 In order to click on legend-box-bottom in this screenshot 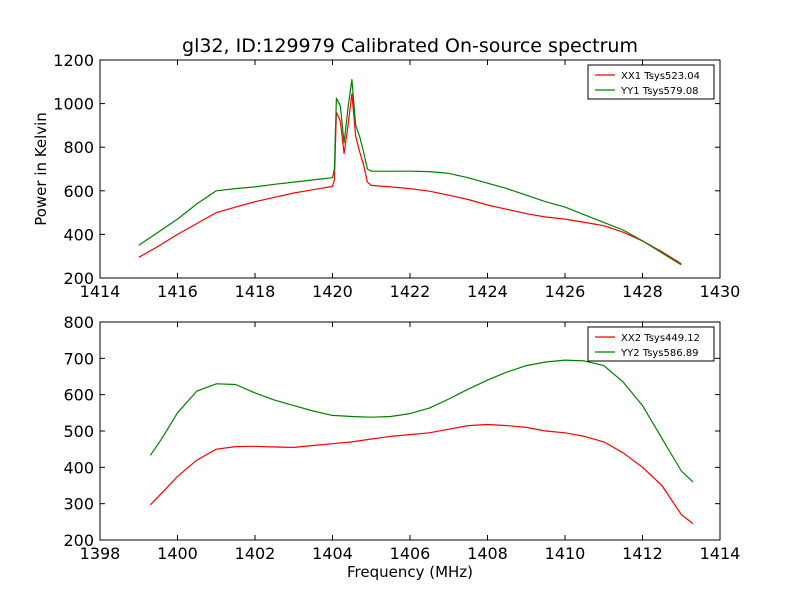, I will do `click(651, 344)`.